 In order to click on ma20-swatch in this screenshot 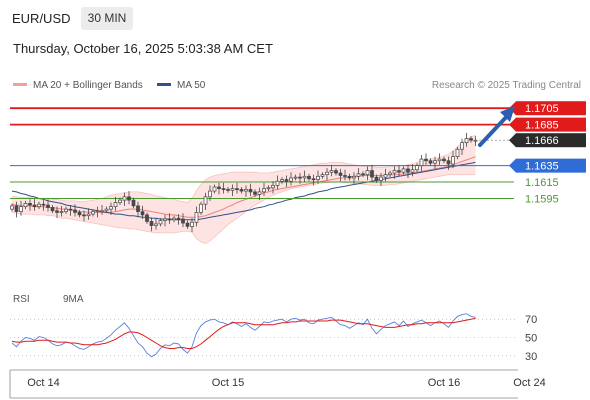, I will do `click(20, 84)`.